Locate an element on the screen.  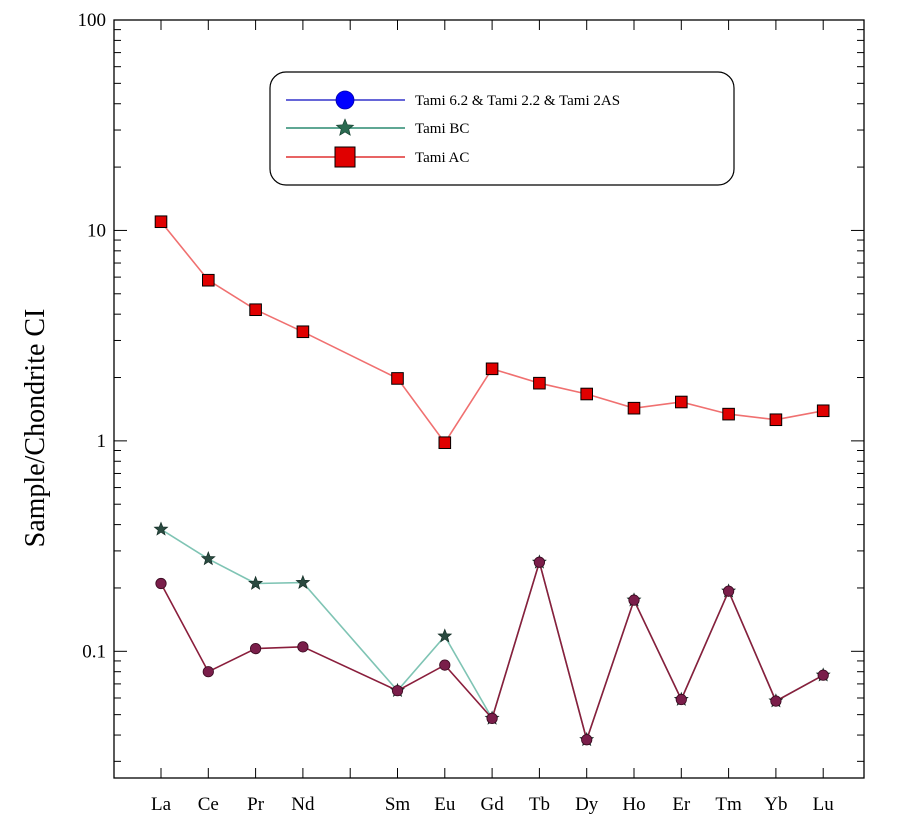
x-tick-label: Tb is located at coordinates (539, 804).